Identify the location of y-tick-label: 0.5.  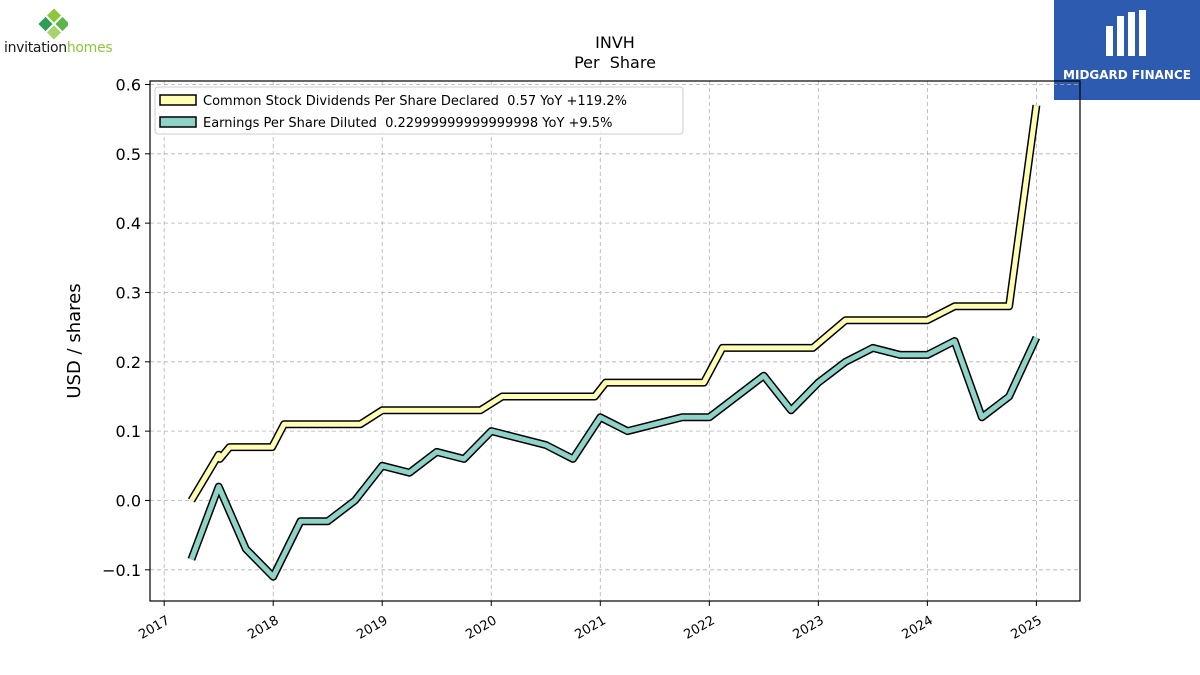
(128, 154).